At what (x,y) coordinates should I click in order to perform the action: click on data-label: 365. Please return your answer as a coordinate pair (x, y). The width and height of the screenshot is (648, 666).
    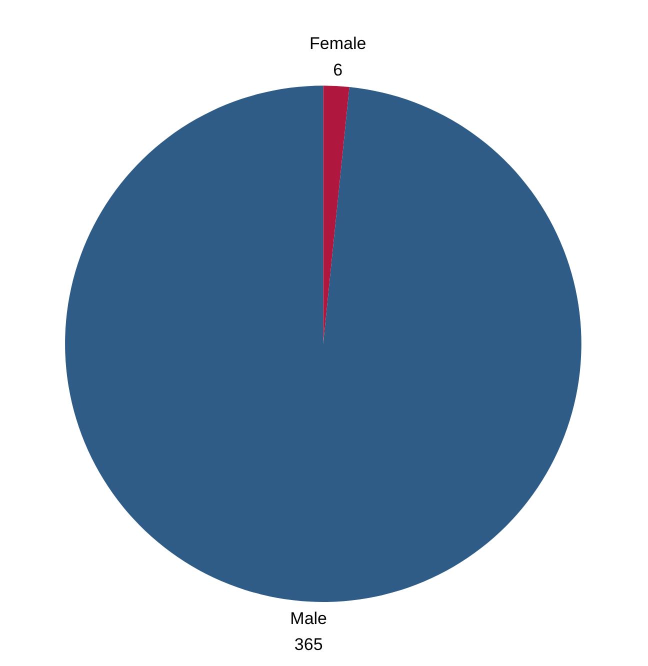
    Looking at the image, I should click on (308, 644).